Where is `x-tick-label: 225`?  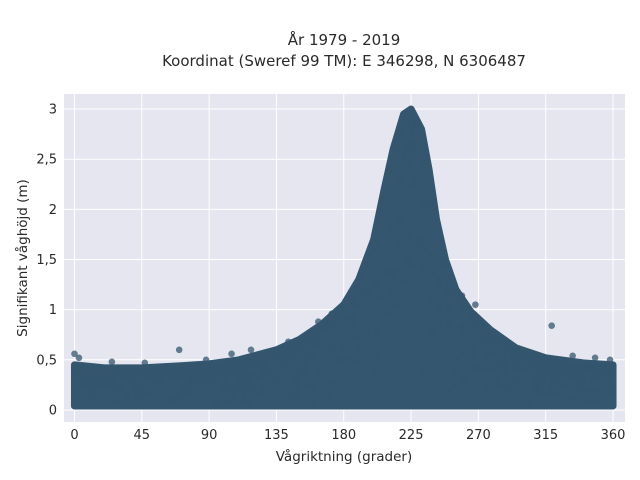
x-tick-label: 225 is located at coordinates (411, 435).